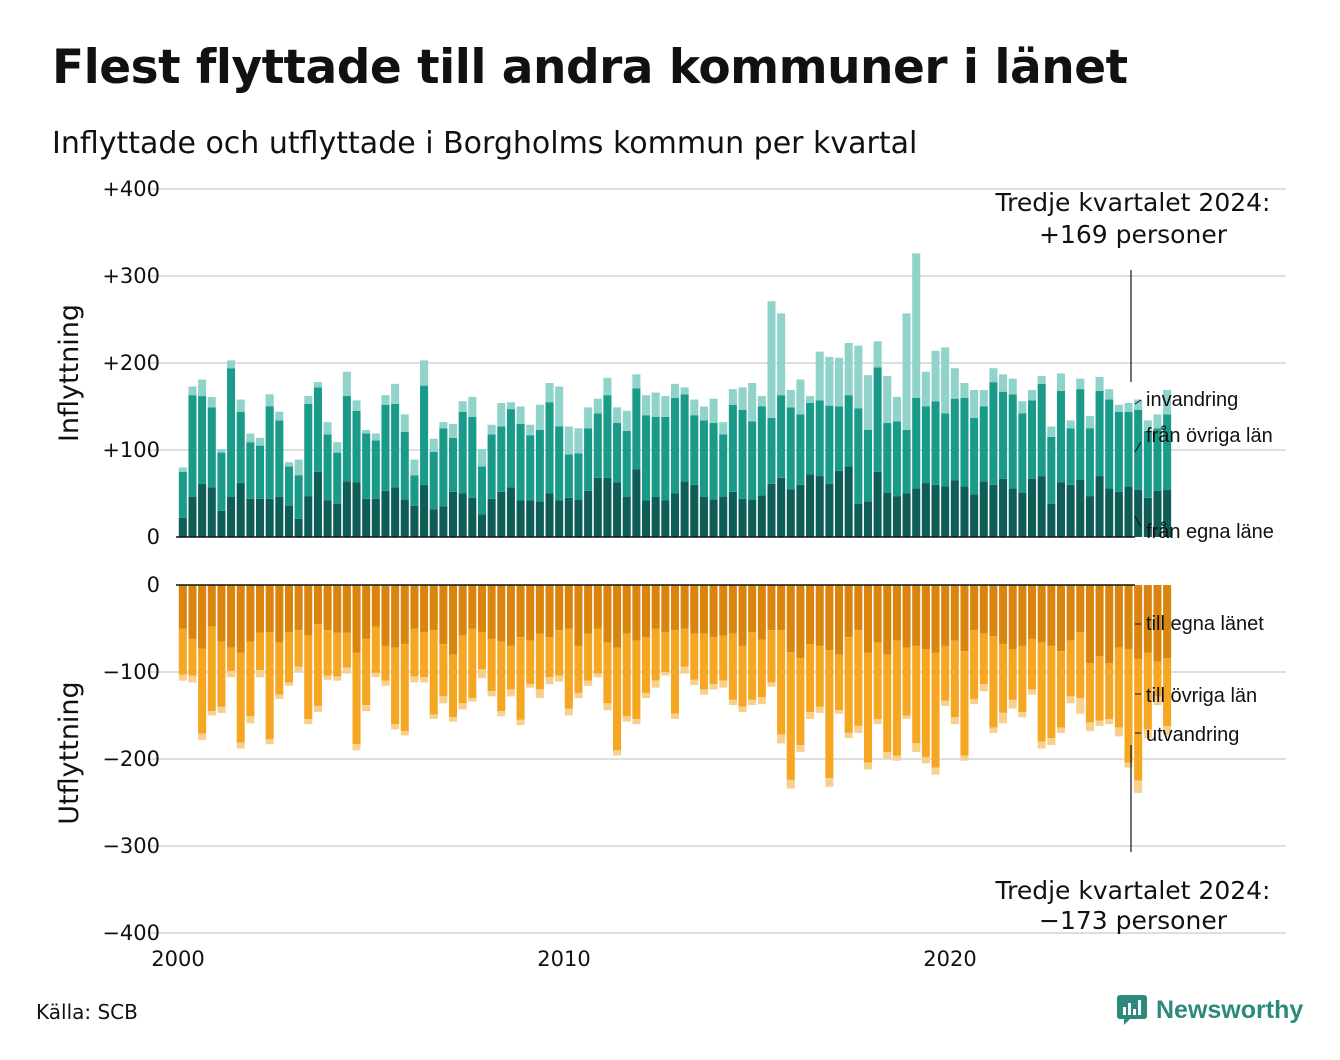 The image size is (1340, 1060). I want to click on source-note: Källa: SCB, so click(87, 1012).